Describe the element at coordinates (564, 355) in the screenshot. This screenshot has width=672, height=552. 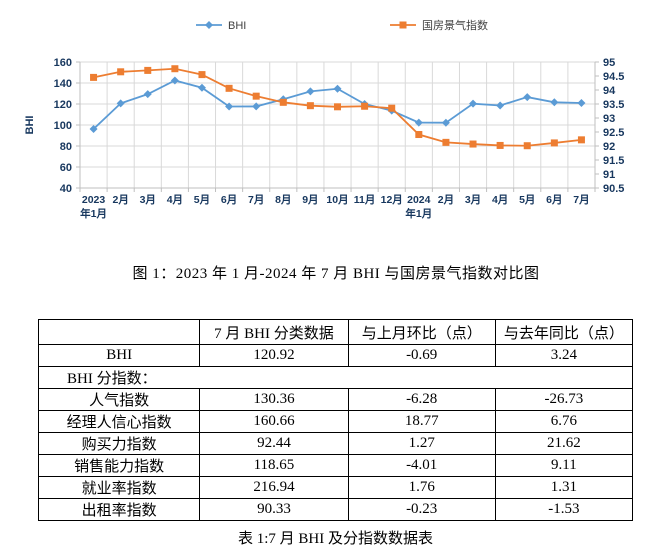
I see `table-cell: 3.24` at that location.